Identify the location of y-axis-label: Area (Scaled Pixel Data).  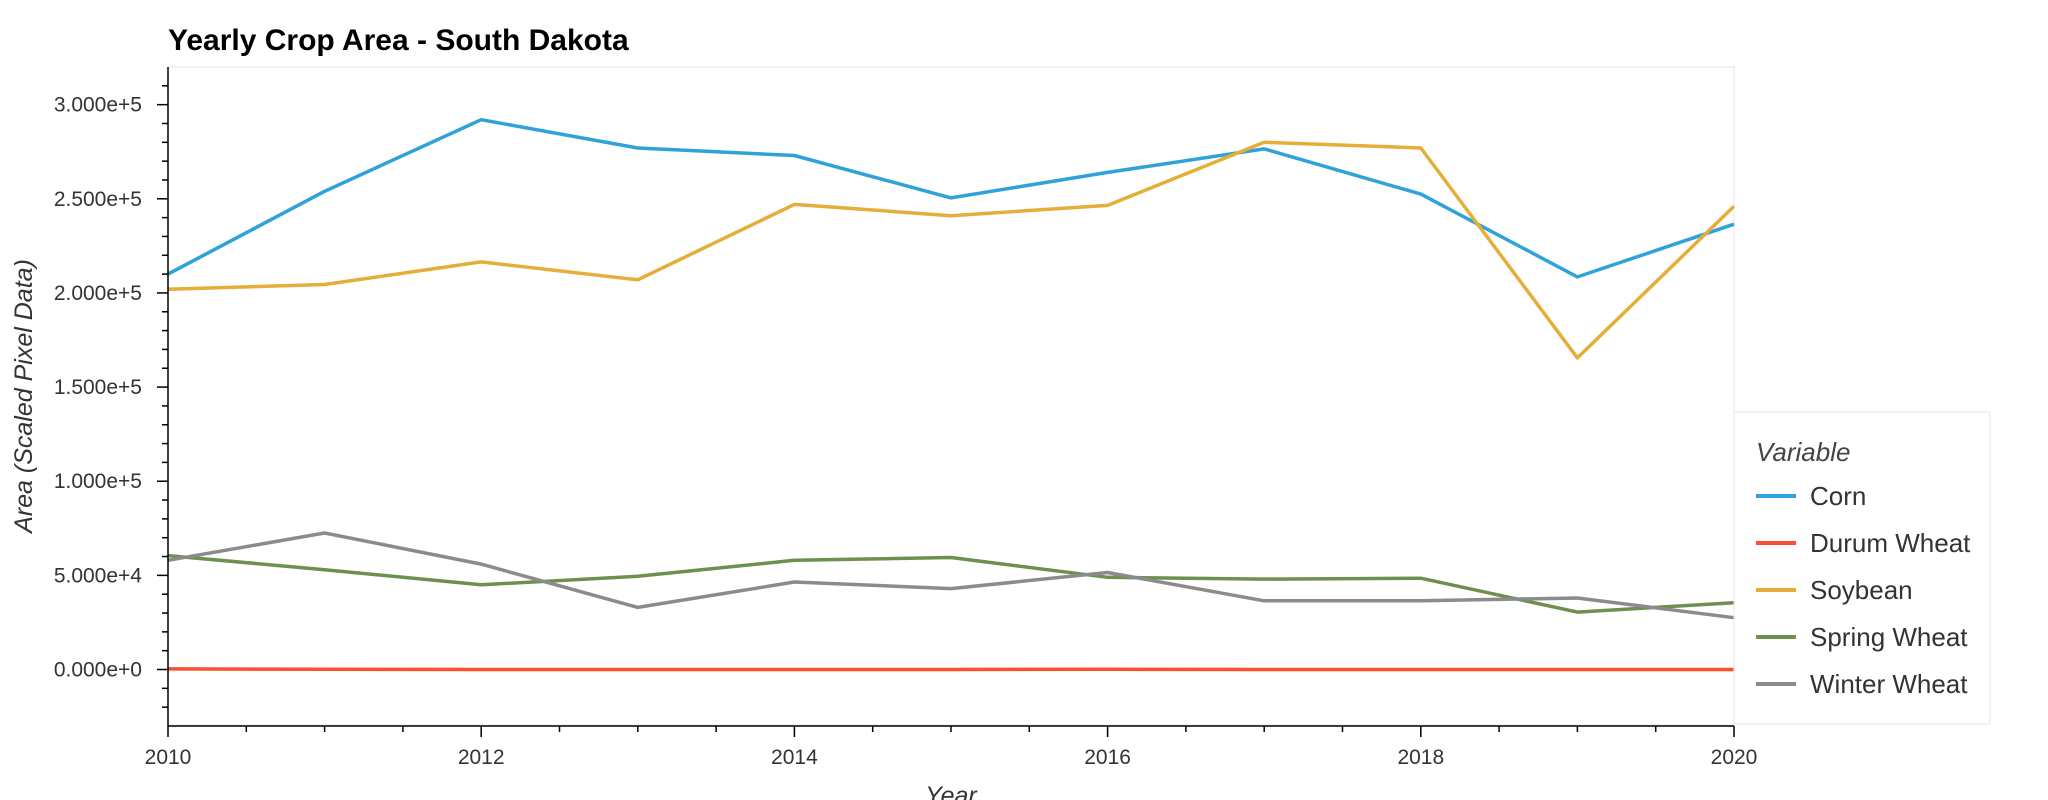
(24, 397).